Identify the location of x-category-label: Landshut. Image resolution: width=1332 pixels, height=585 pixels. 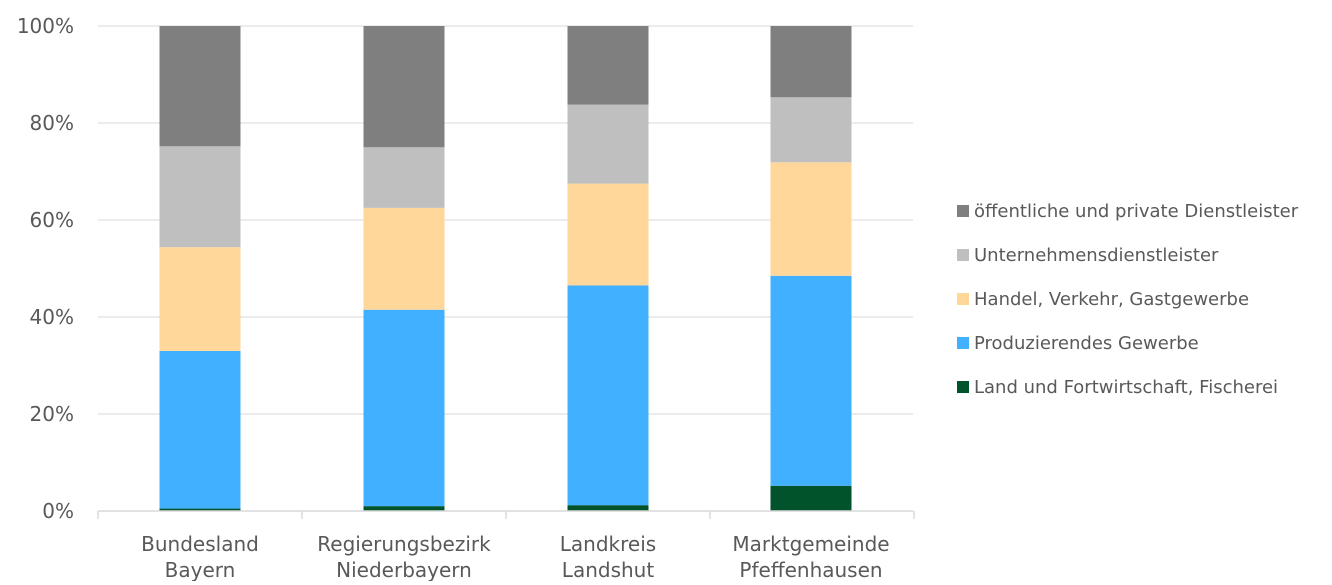
(608, 569).